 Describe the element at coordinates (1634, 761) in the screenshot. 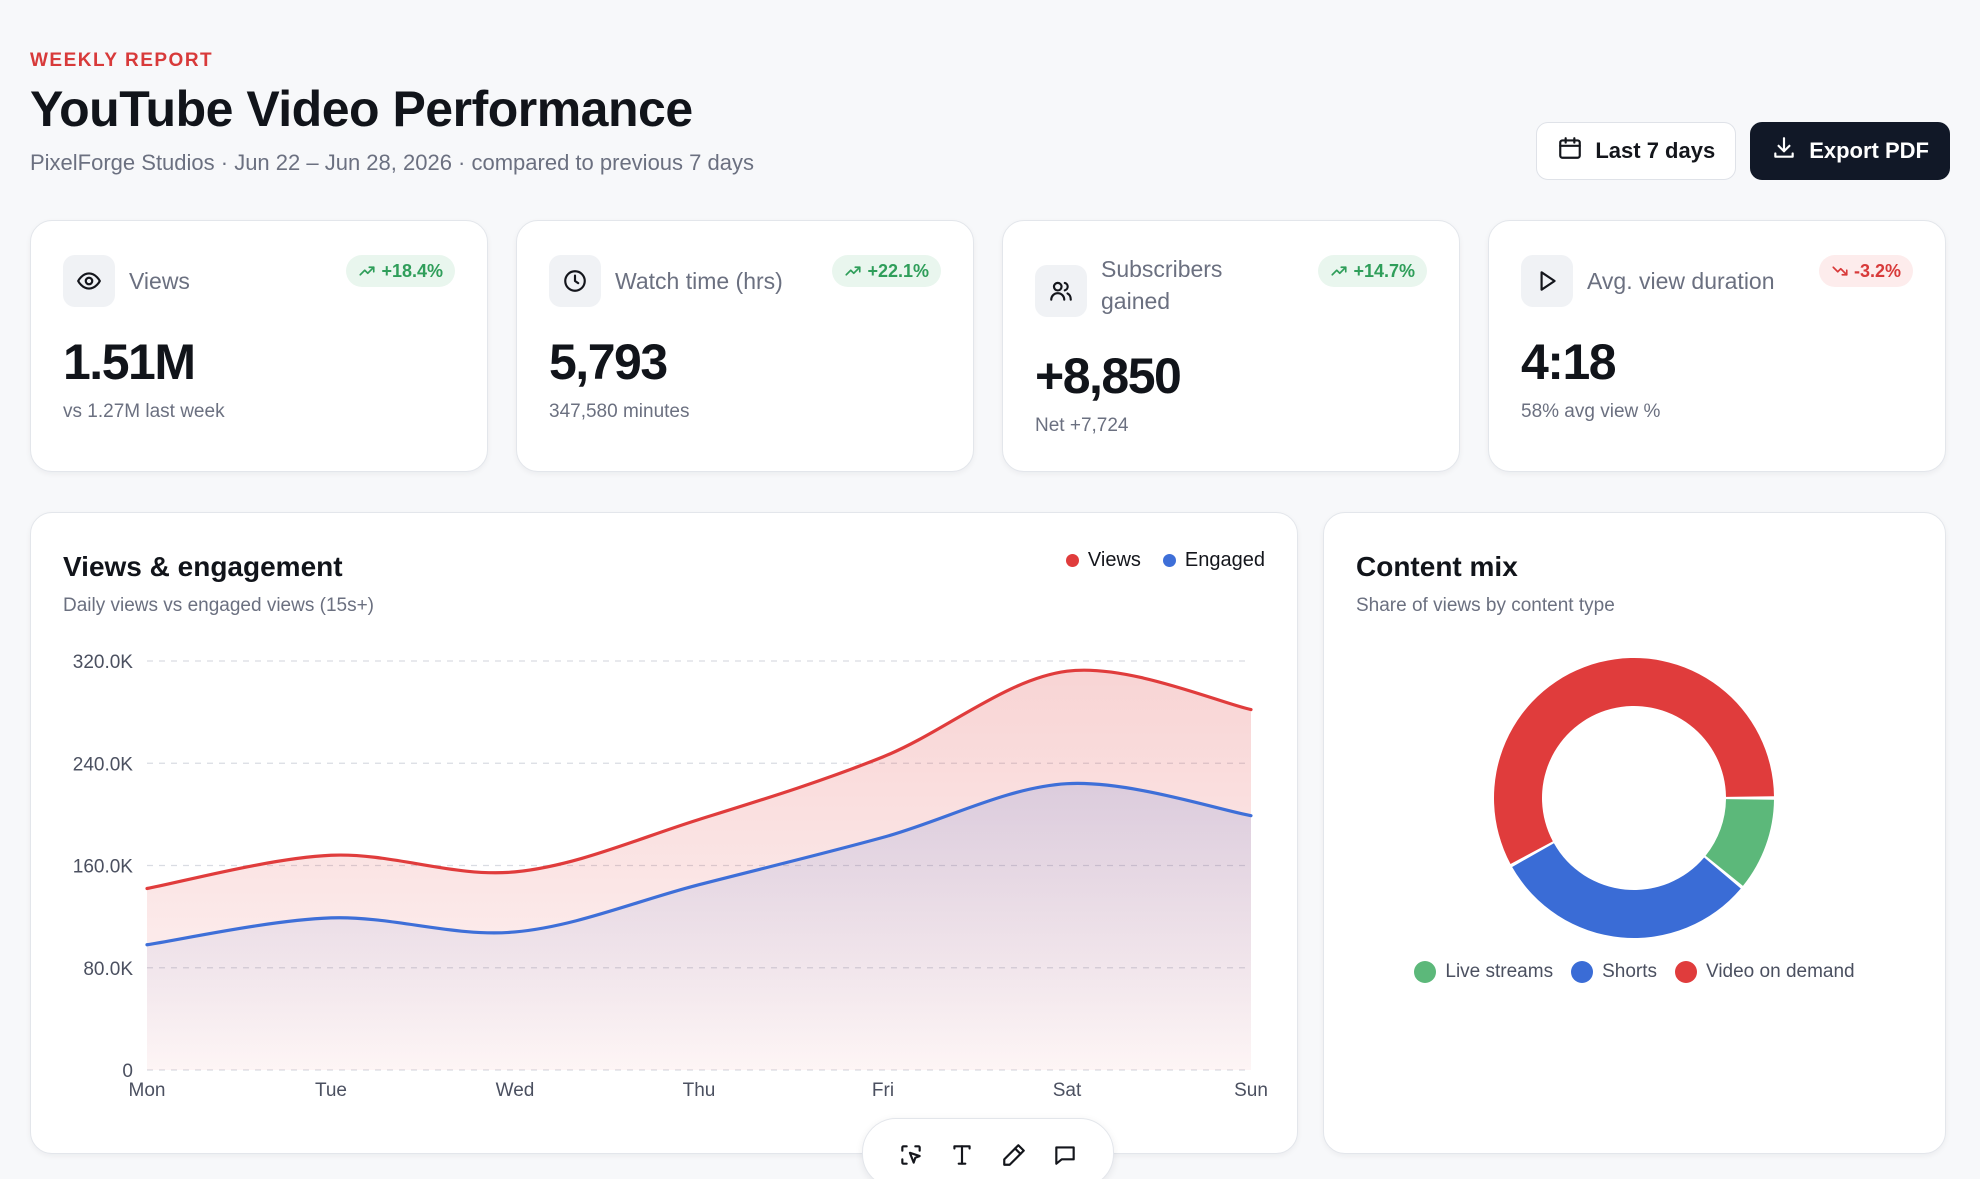

I see `donut-slice-video-on-demand` at that location.